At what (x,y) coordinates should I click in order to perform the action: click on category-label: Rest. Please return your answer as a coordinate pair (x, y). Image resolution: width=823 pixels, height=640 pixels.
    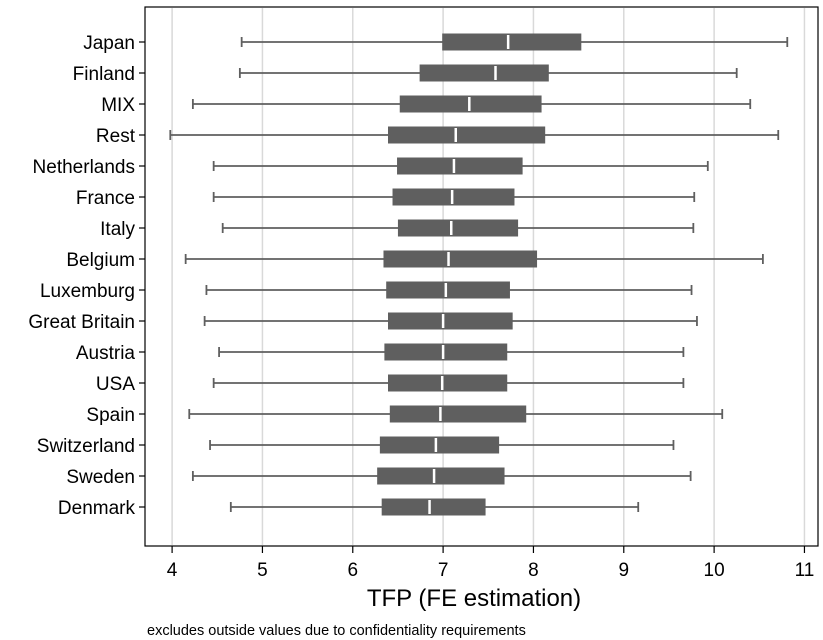
    Looking at the image, I should click on (116, 136).